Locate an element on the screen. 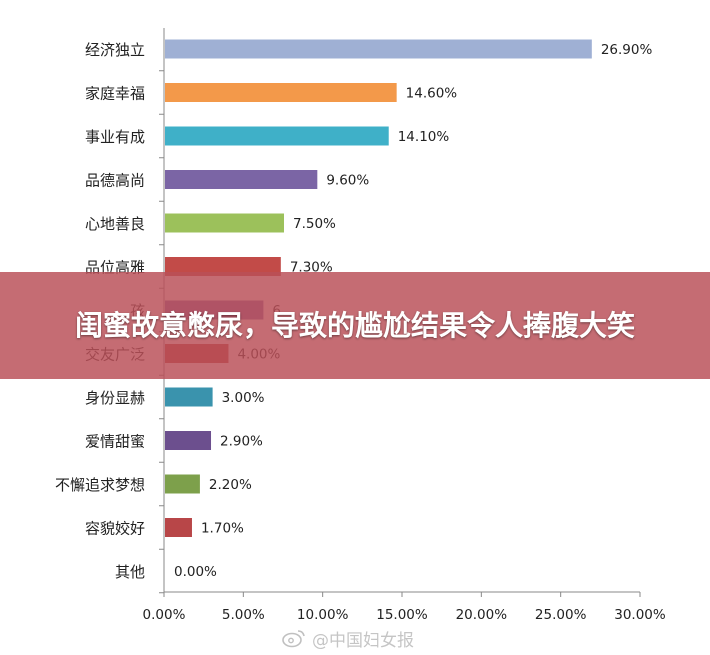 The image size is (710, 655). category-label: 爱情甜蜜 is located at coordinates (115, 442).